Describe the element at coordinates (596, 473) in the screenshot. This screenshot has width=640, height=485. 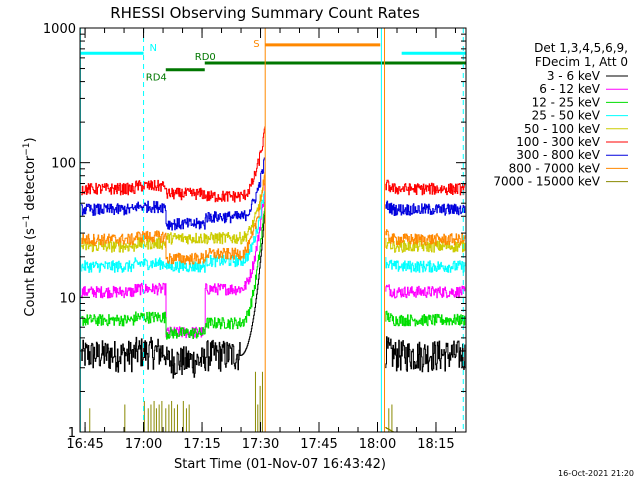
I see `footer-timestamp: 16-Oct-2021 21:20` at that location.